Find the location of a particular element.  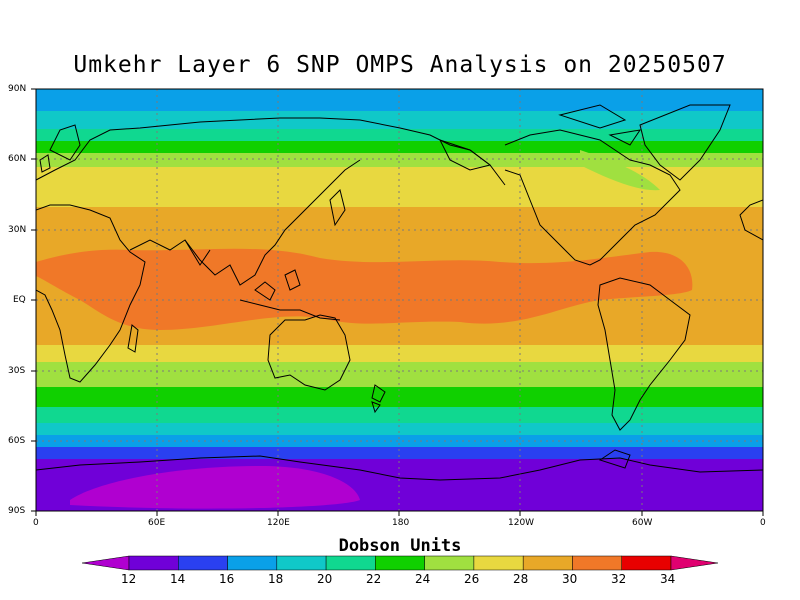

colorbar is located at coordinates (400, 563).